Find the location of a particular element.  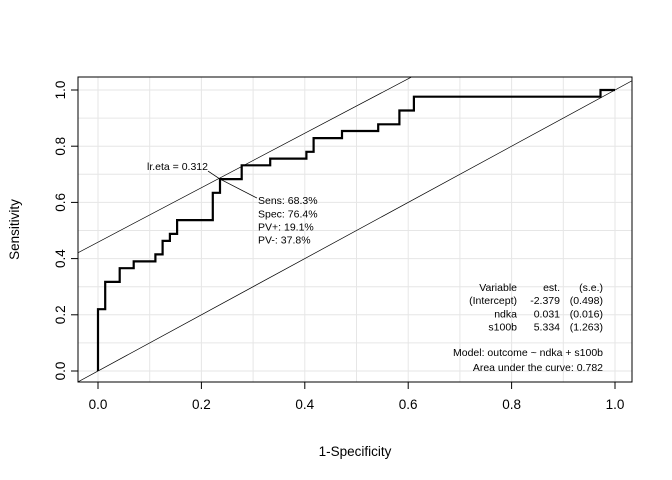

y-axis: 0.0 0.2 0.4 0.6 0.8 1.0 is located at coordinates (66, 231).